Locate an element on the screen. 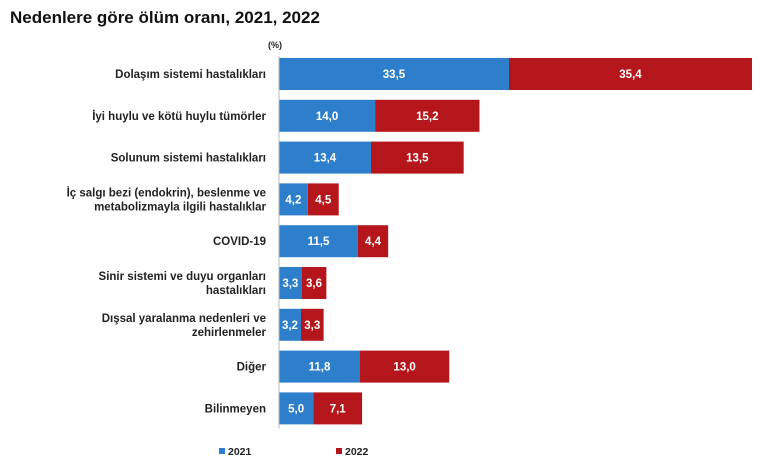 The width and height of the screenshot is (770, 464). data-label: 3,6 is located at coordinates (314, 284).